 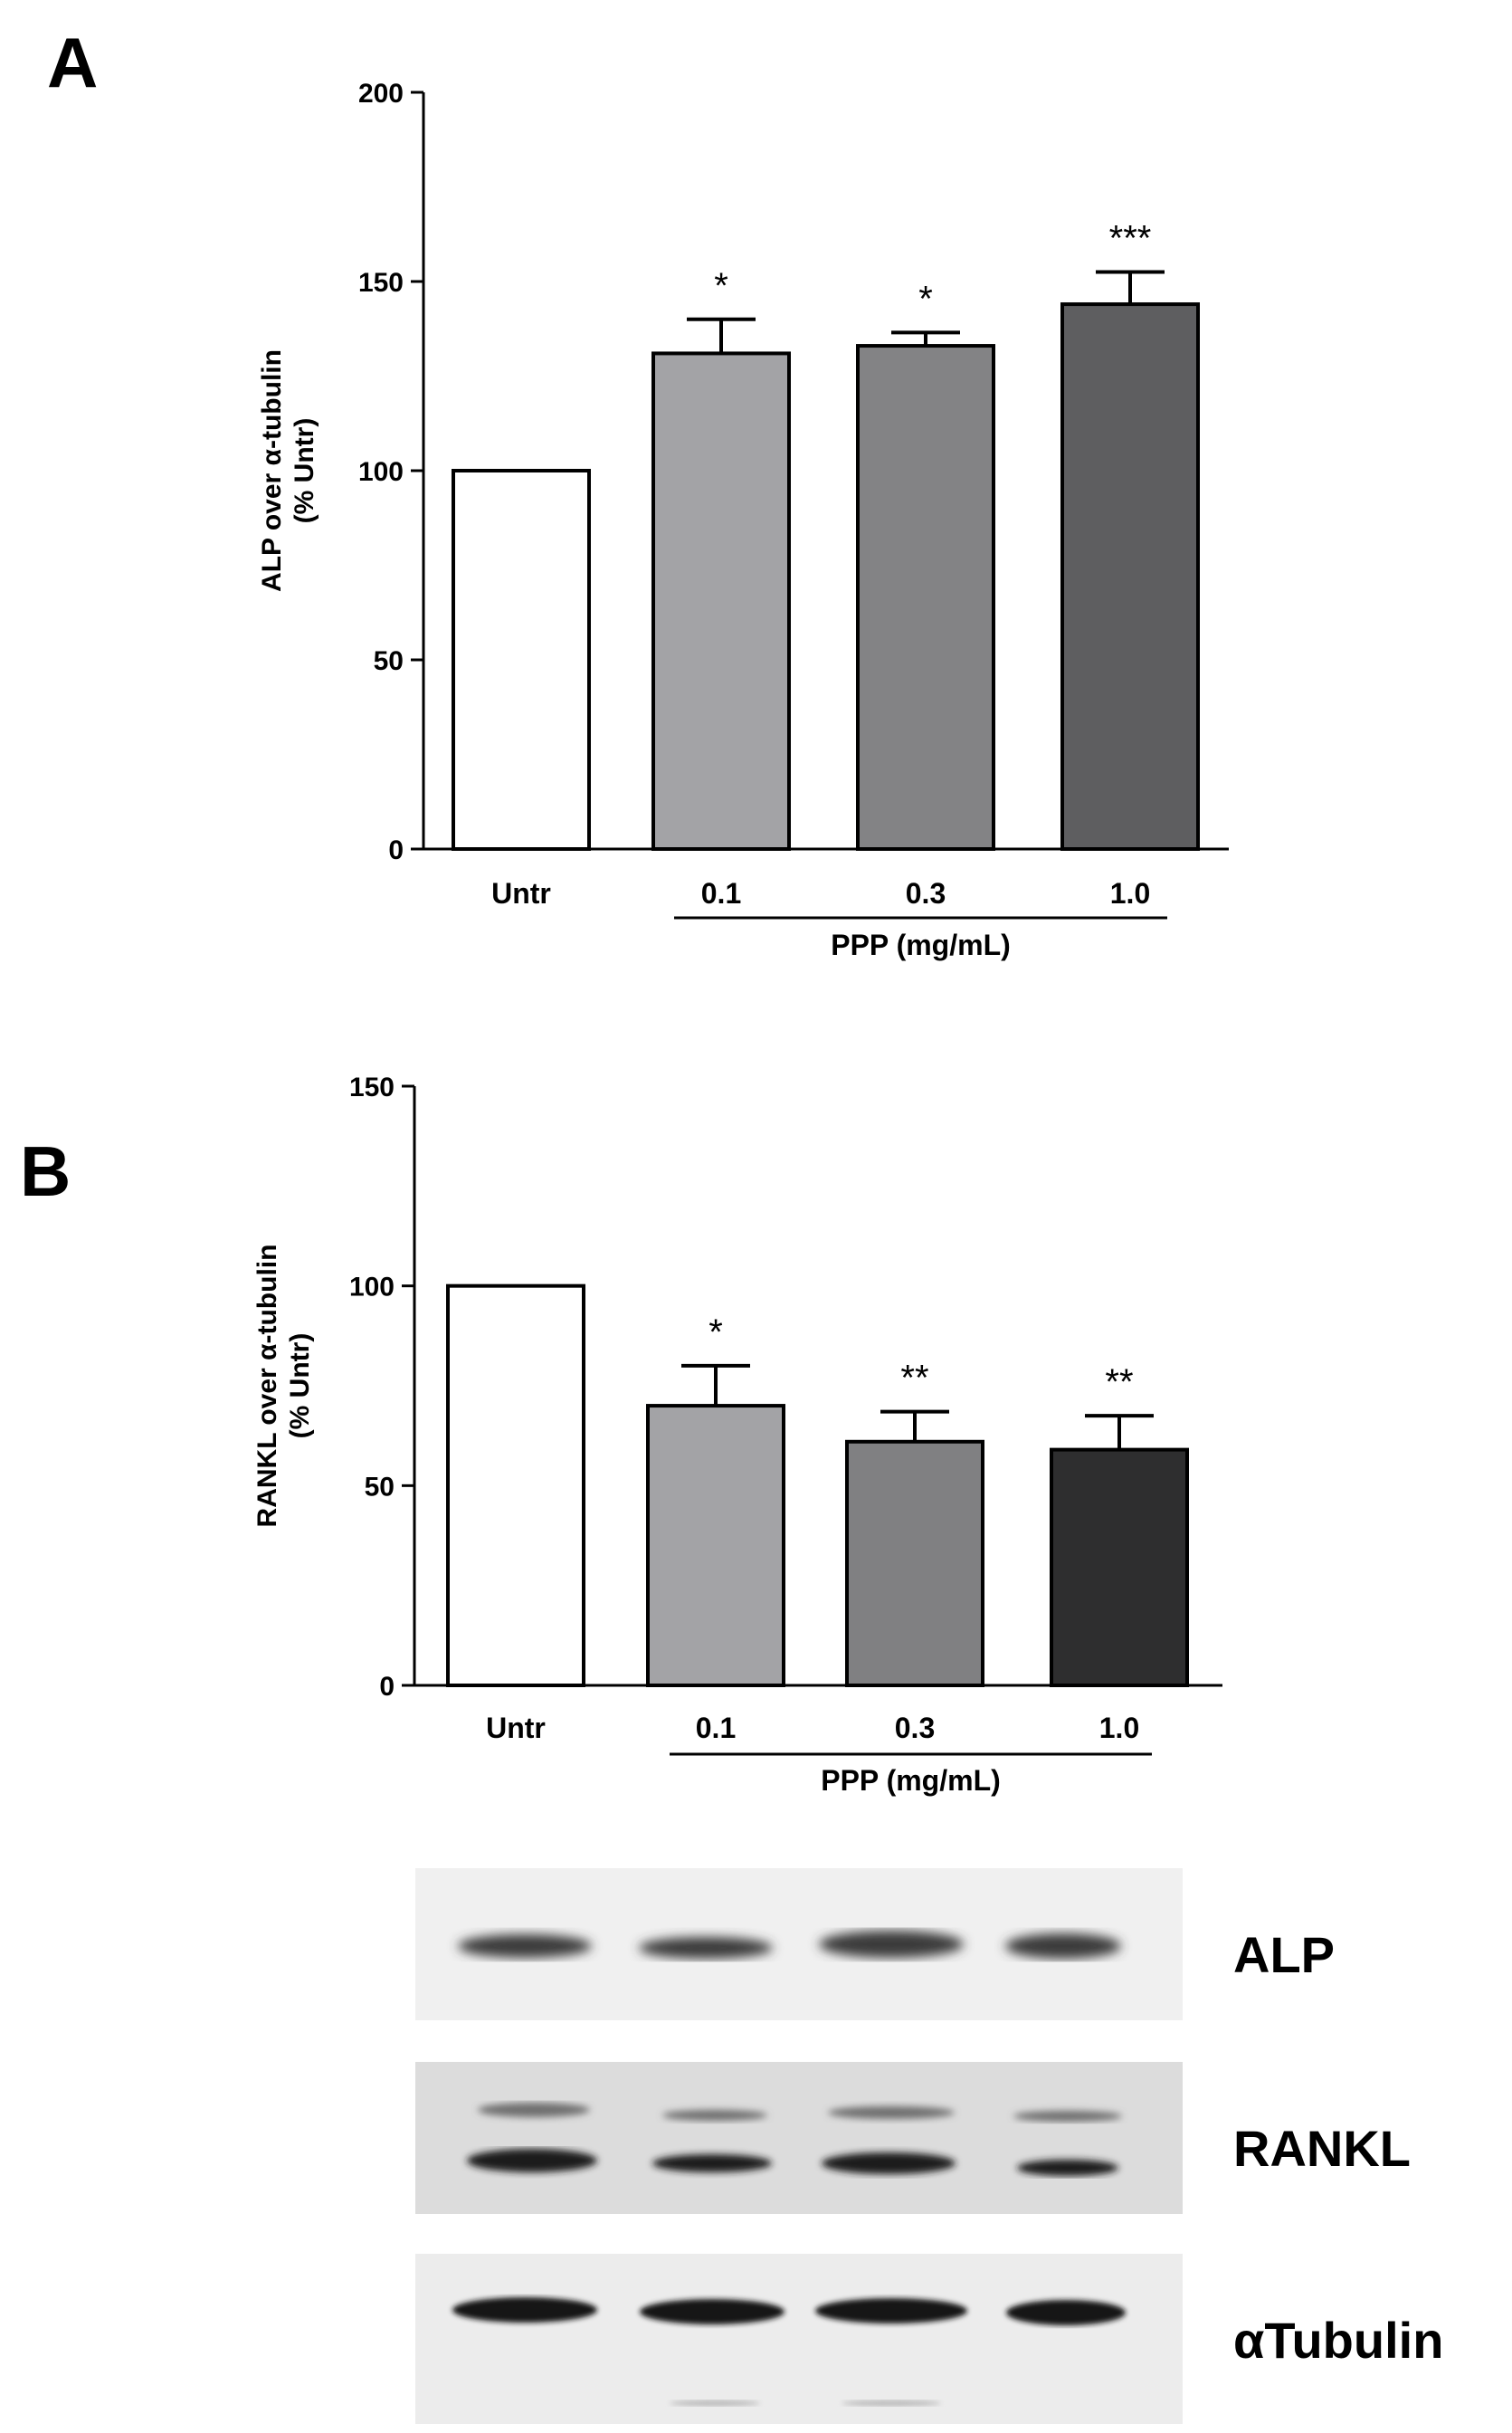 I want to click on significance-label: ***, so click(x=1131, y=239).